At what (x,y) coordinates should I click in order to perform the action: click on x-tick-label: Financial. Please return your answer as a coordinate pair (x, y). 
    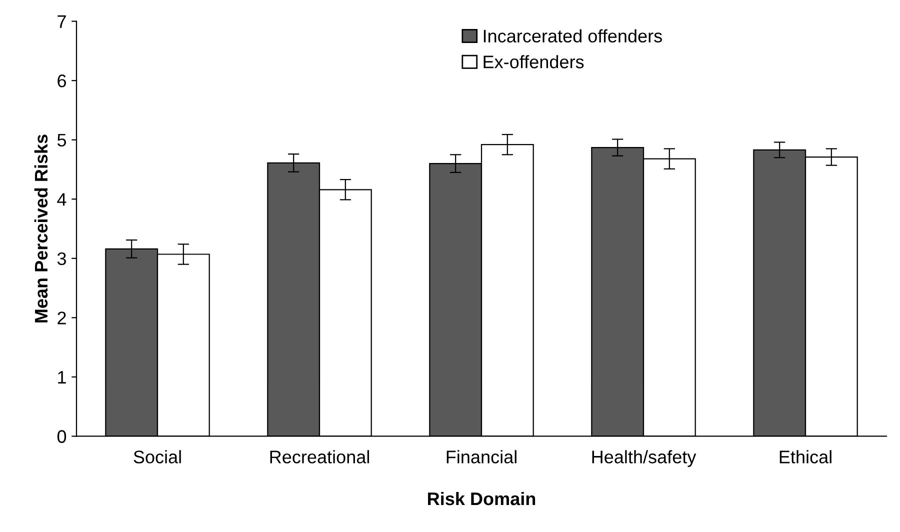
    Looking at the image, I should click on (481, 457).